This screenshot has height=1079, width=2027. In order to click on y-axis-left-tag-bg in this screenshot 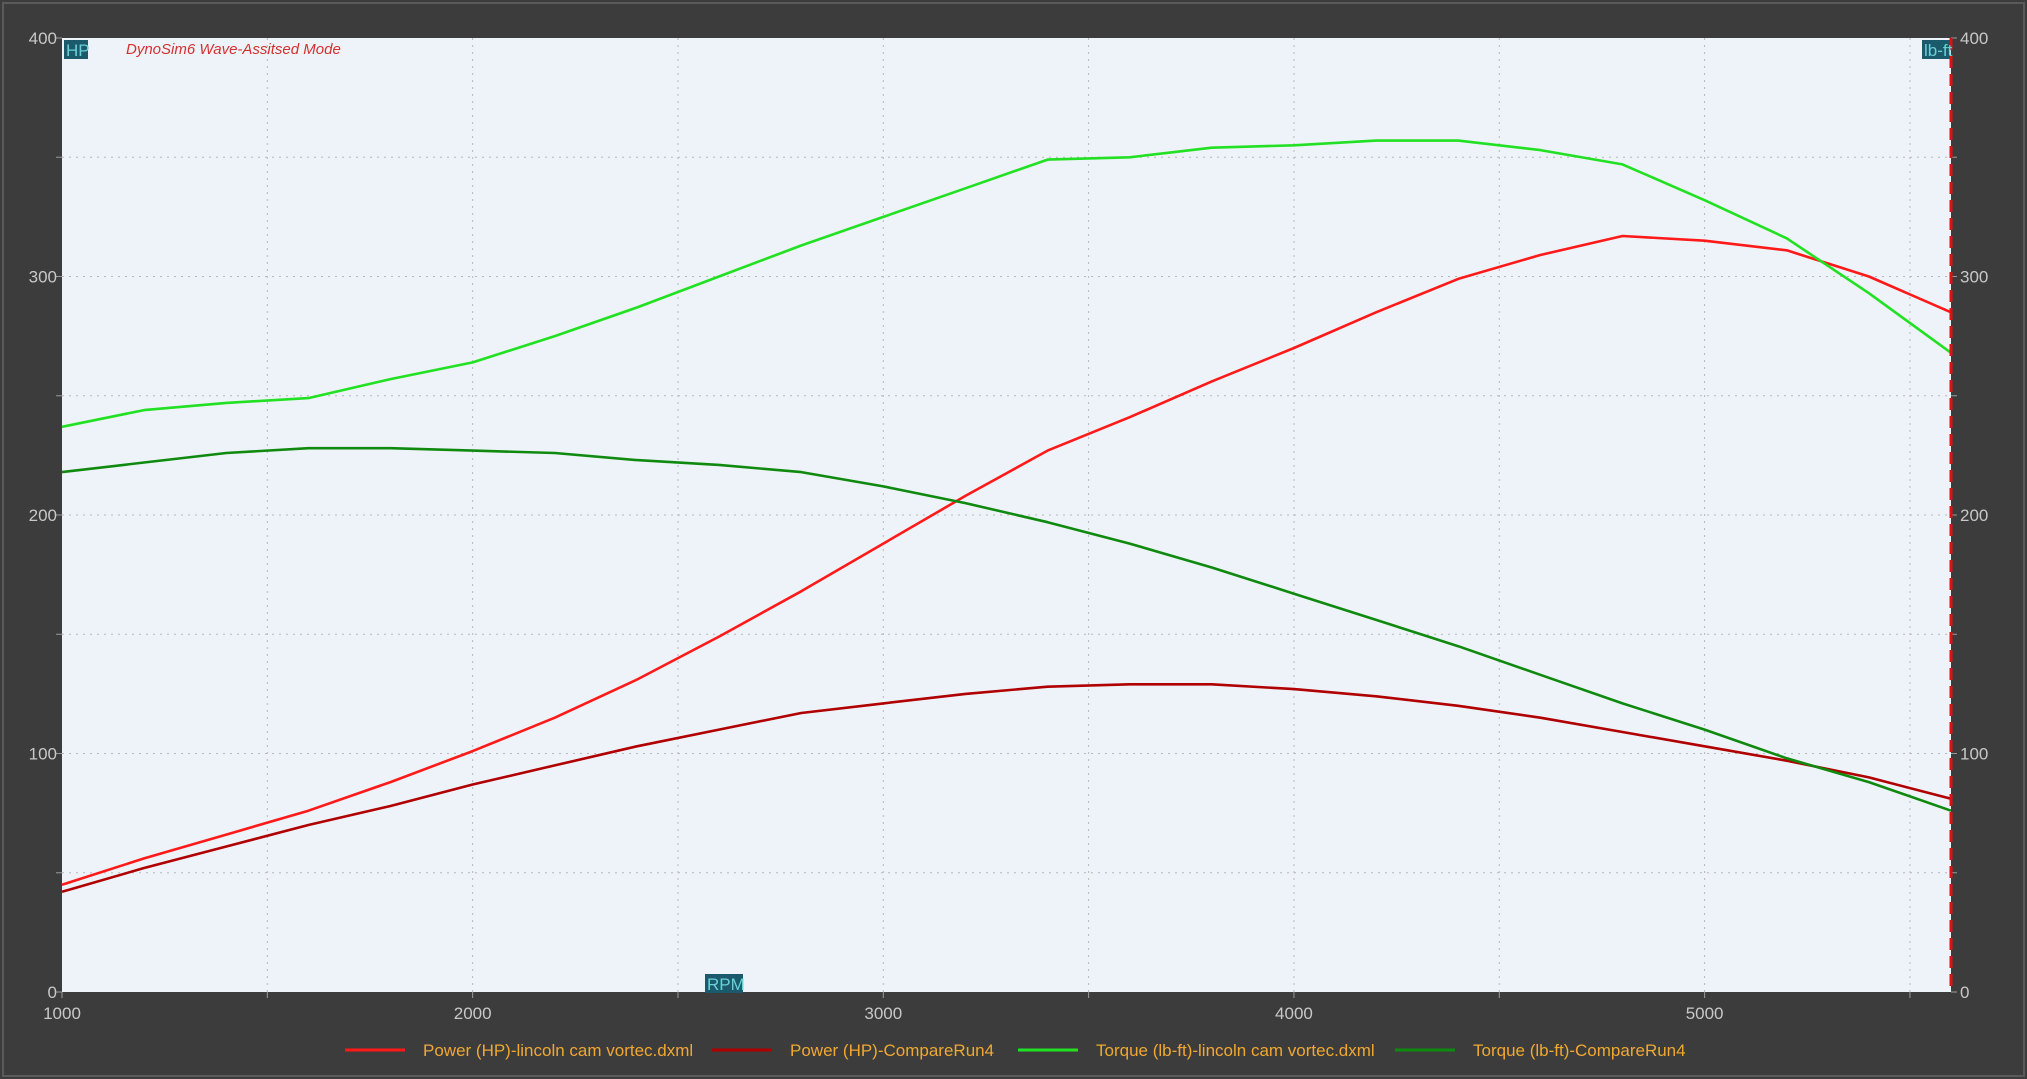, I will do `click(76, 49)`.